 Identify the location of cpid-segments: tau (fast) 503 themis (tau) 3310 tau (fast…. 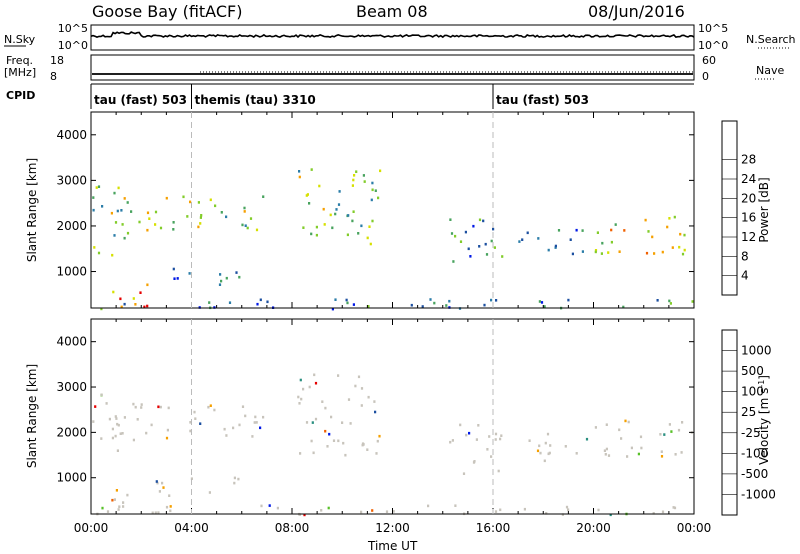
(339, 96).